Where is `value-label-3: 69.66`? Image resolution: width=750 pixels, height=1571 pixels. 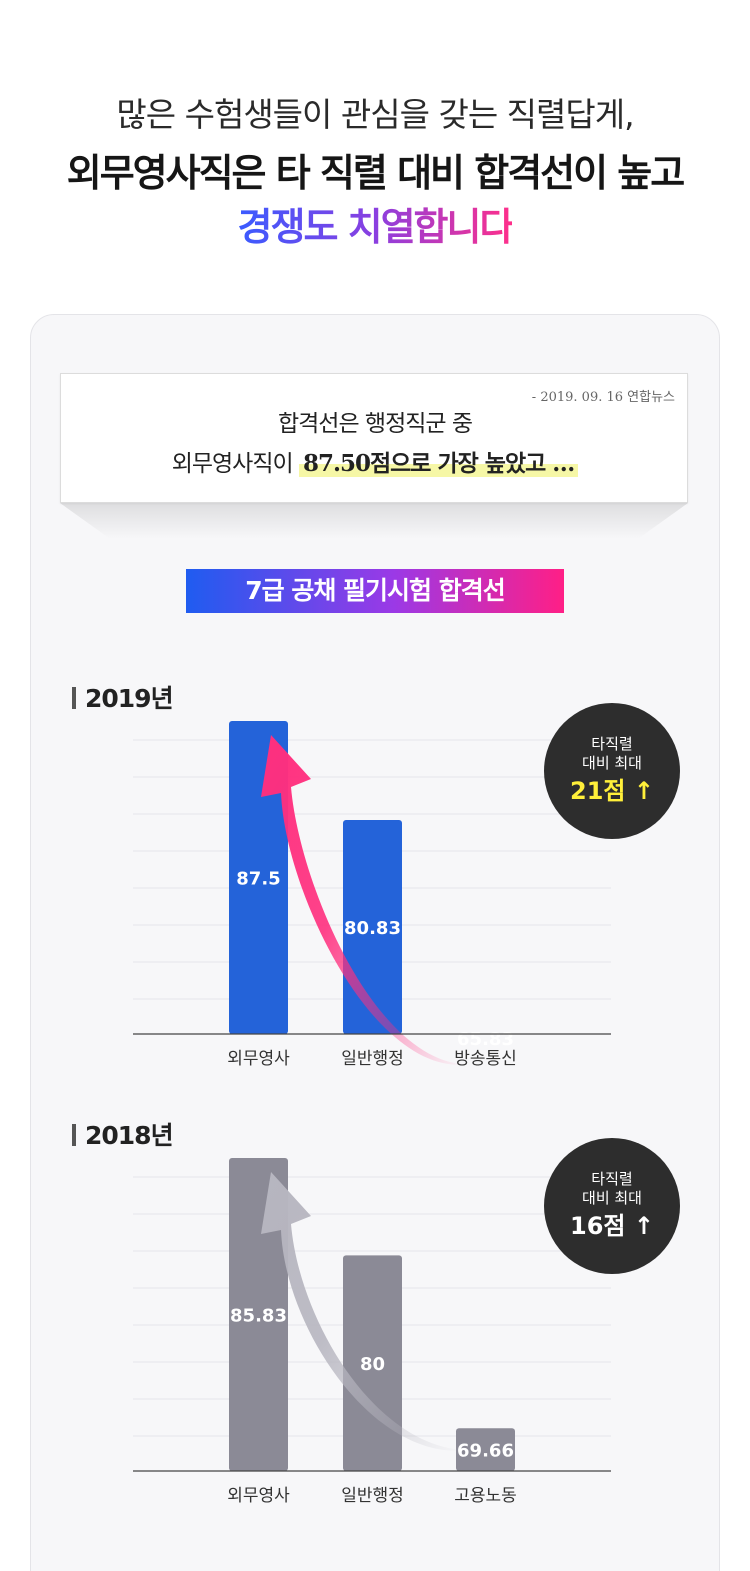
value-label-3: 69.66 is located at coordinates (485, 1451).